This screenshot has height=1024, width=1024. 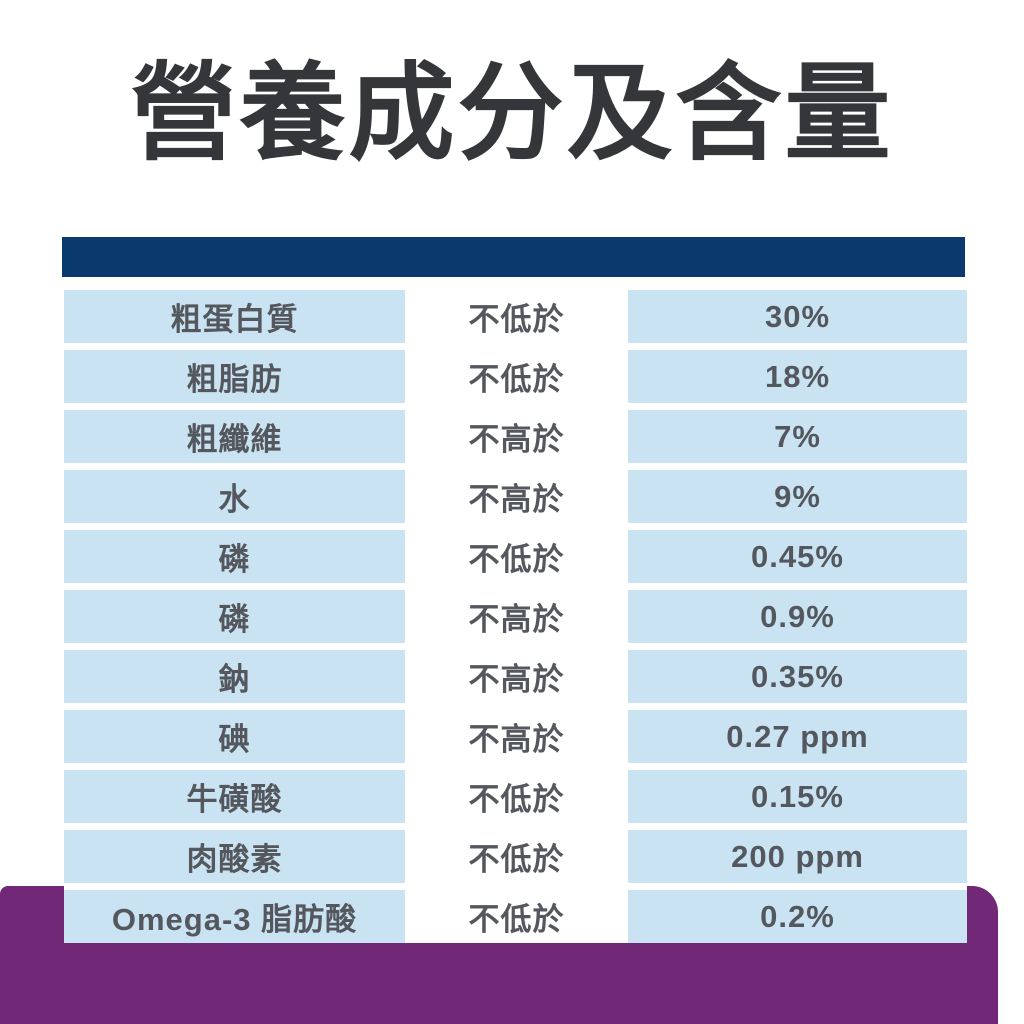 I want to click on table-row: 牛磺酸 不低於 0.15%, so click(x=515, y=796).